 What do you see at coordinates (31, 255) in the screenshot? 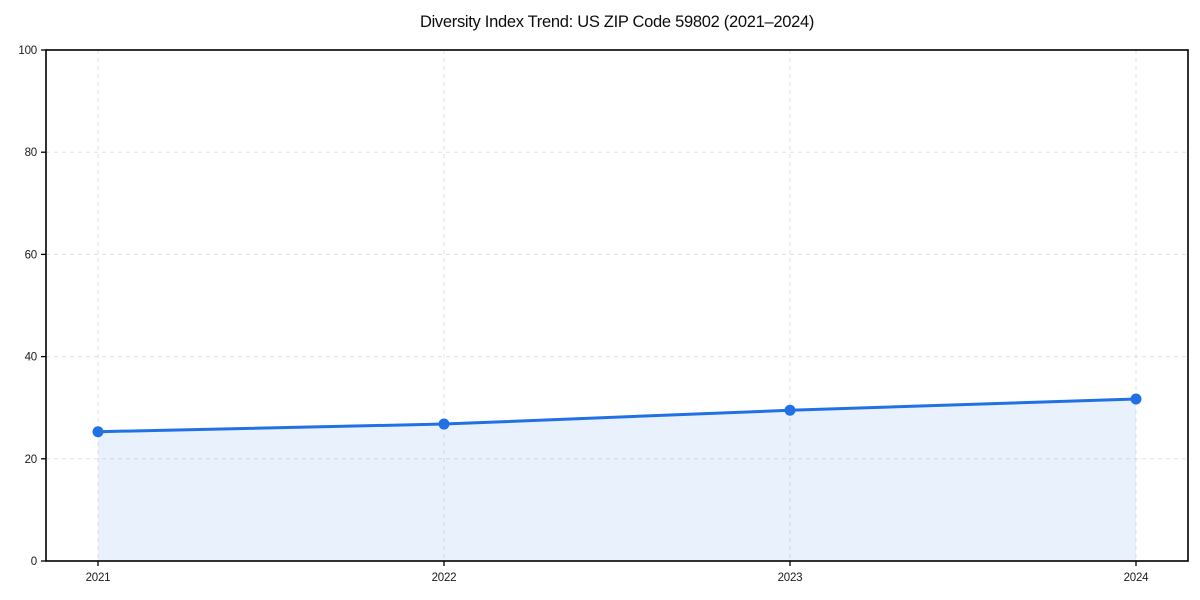
I see `y-tick-label: 60` at bounding box center [31, 255].